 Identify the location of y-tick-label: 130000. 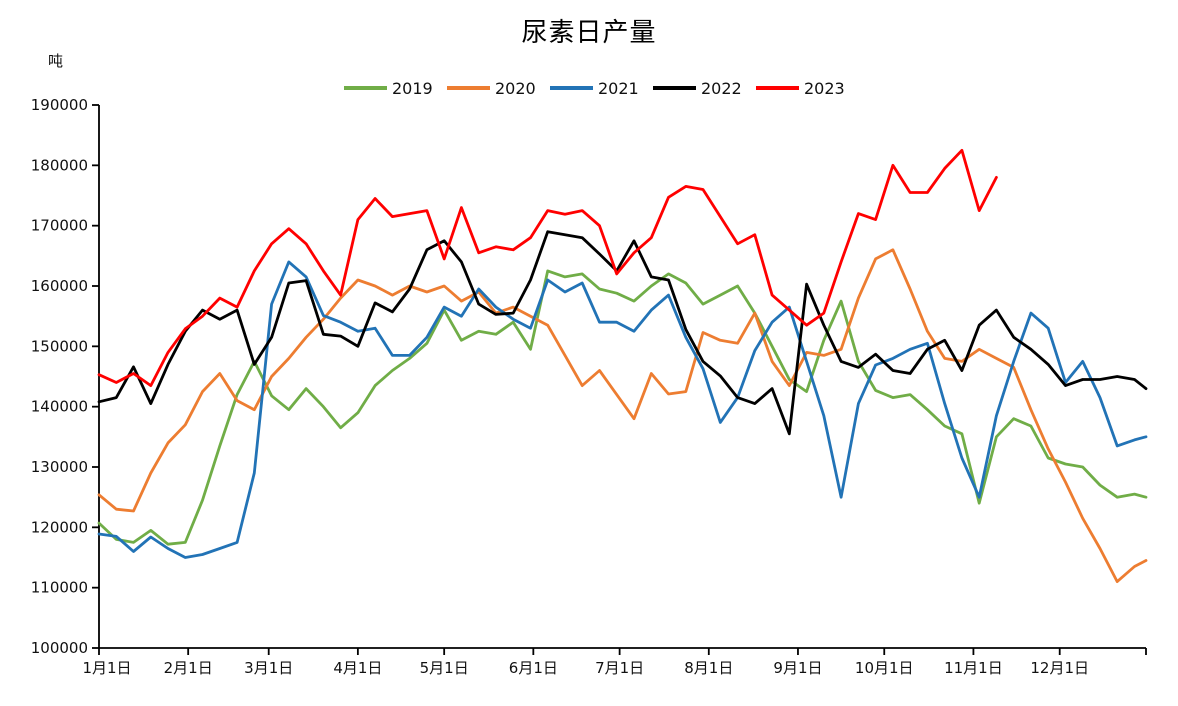
(59, 467).